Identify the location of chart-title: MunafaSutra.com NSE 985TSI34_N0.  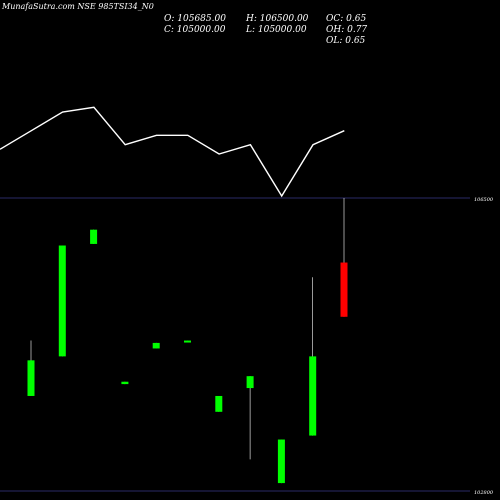
(78, 6).